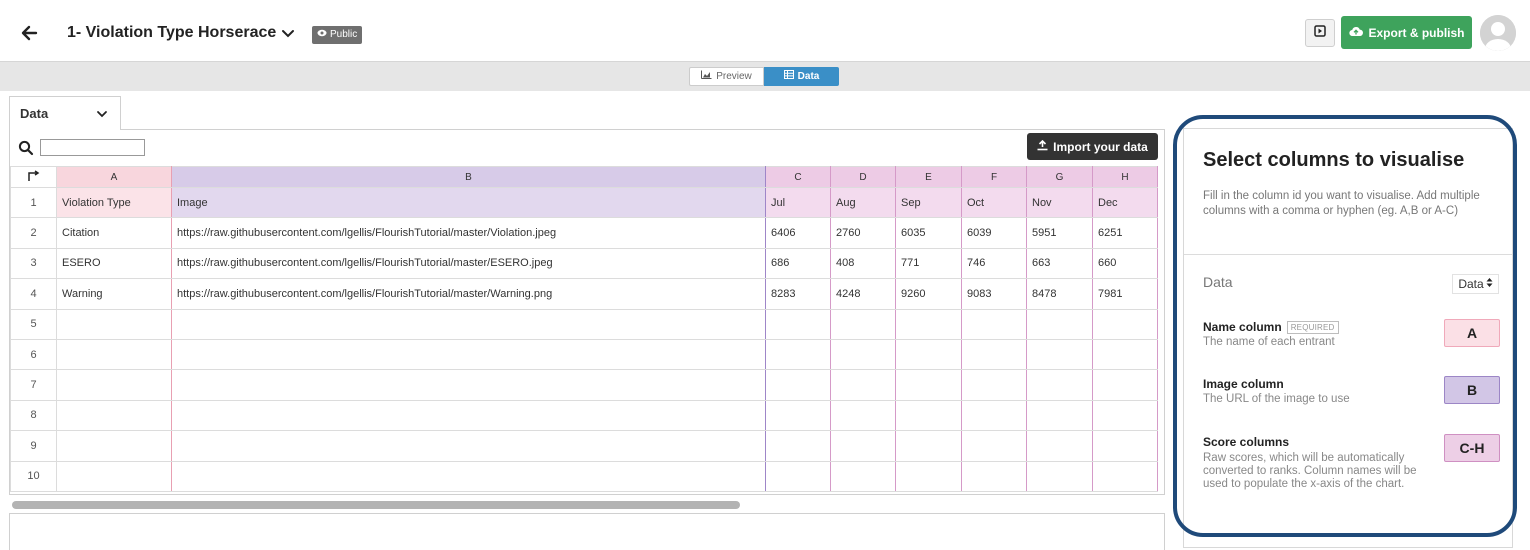 The width and height of the screenshot is (1530, 550). What do you see at coordinates (33, 233) in the screenshot?
I see `row-number: 2` at bounding box center [33, 233].